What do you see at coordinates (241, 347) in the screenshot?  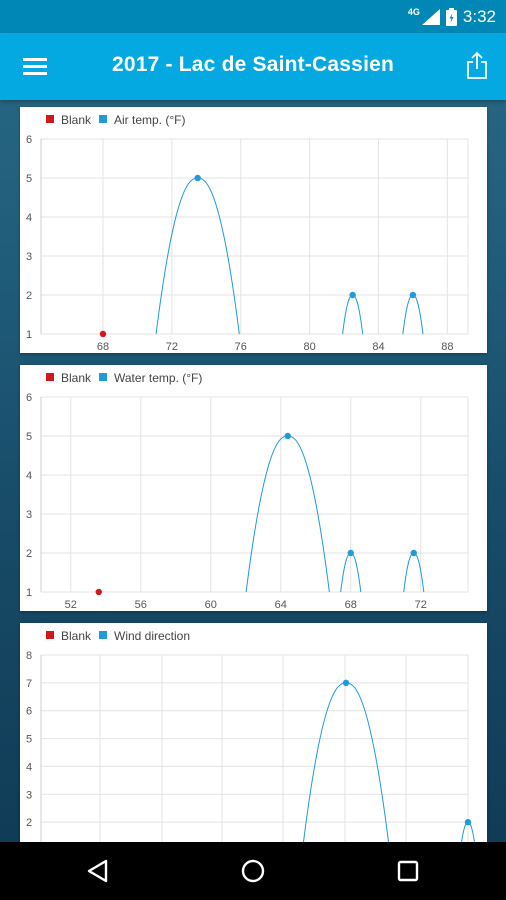 I see `x-tick-label: 76` at bounding box center [241, 347].